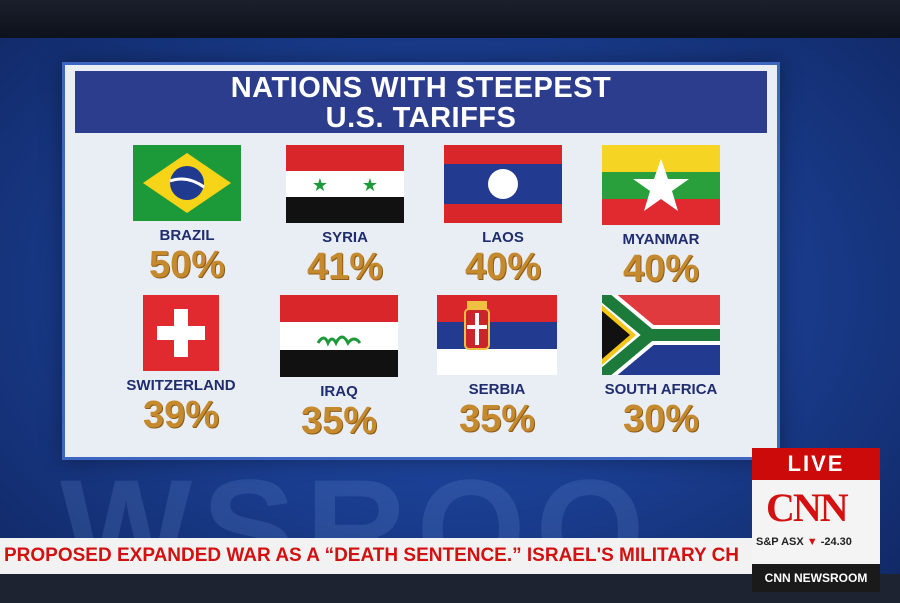 This screenshot has height=603, width=900. Describe the element at coordinates (503, 237) in the screenshot. I see `country-name: LAOS` at that location.